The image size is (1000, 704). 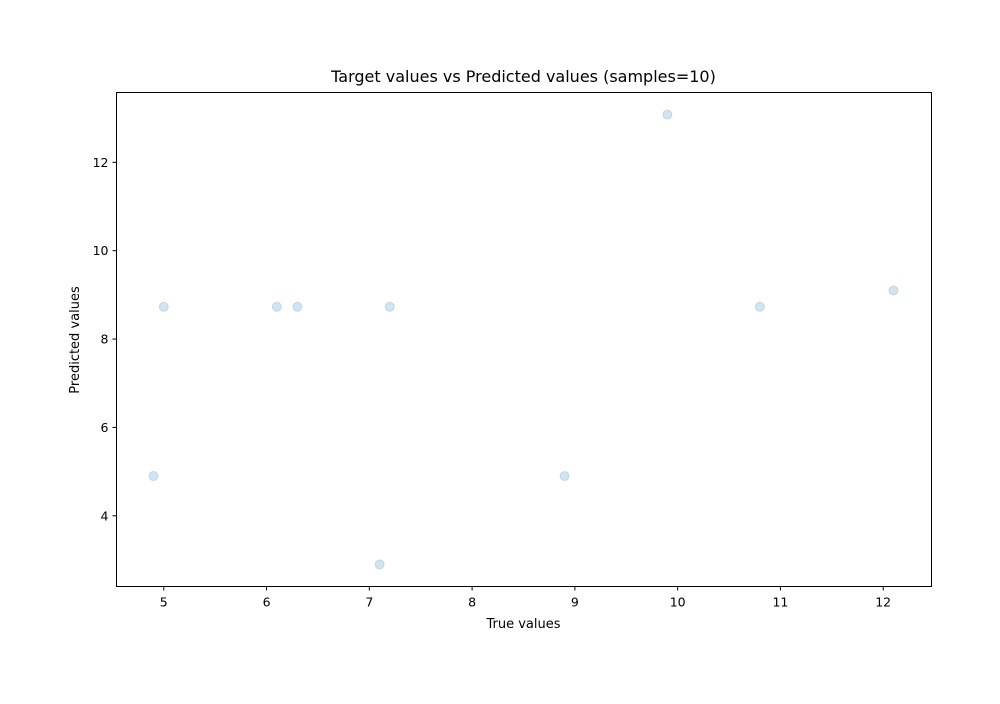 I want to click on x-tick-label: 10, so click(x=678, y=602).